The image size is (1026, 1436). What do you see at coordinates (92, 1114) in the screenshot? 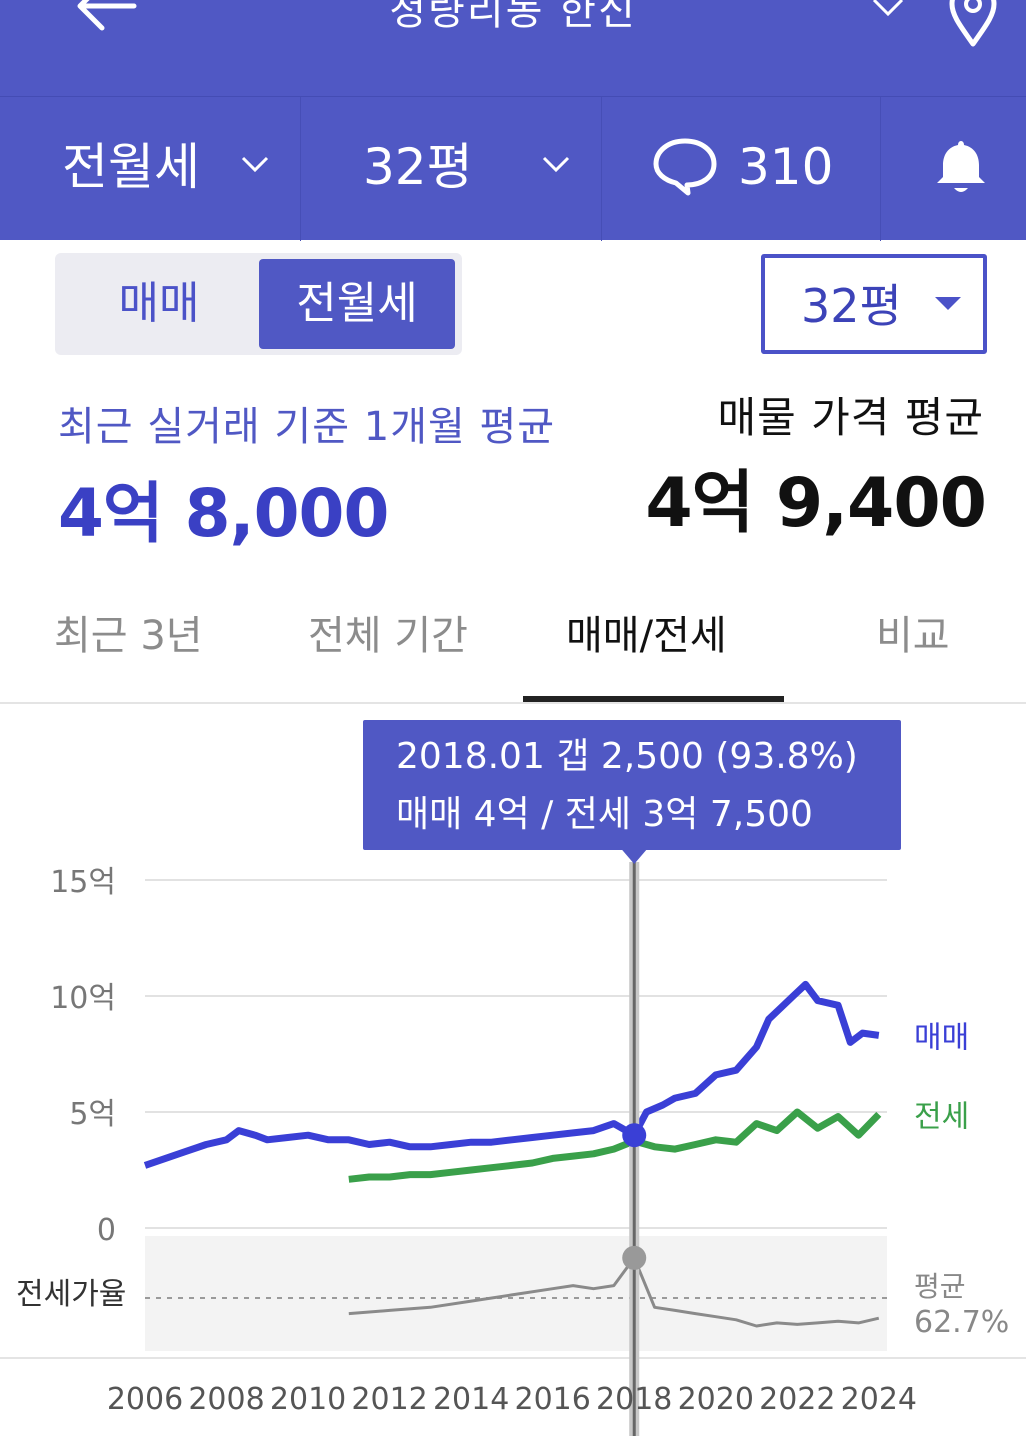
I see `y-tick-label: 5억` at bounding box center [92, 1114].